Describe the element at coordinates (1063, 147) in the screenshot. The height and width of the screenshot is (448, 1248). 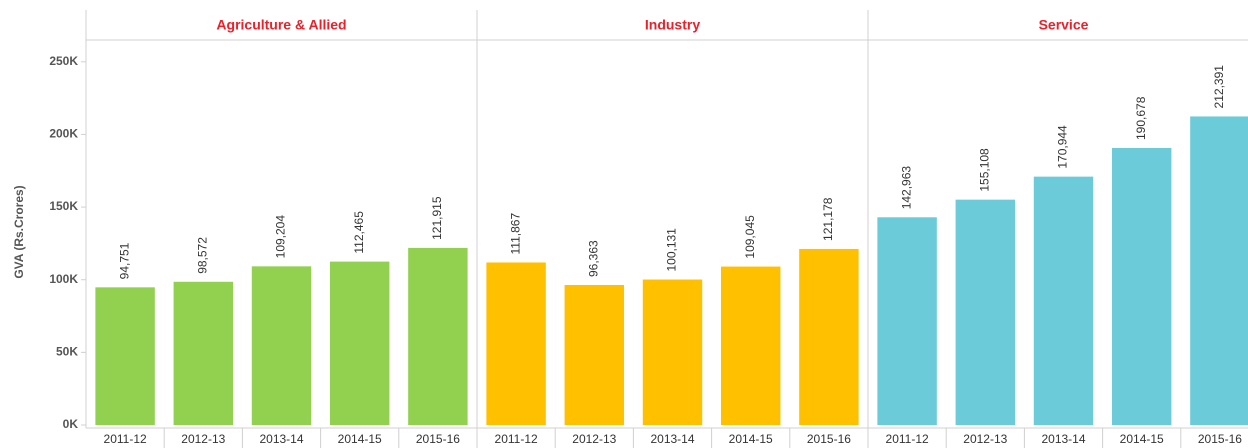
I see `value-label: 170,944` at that location.